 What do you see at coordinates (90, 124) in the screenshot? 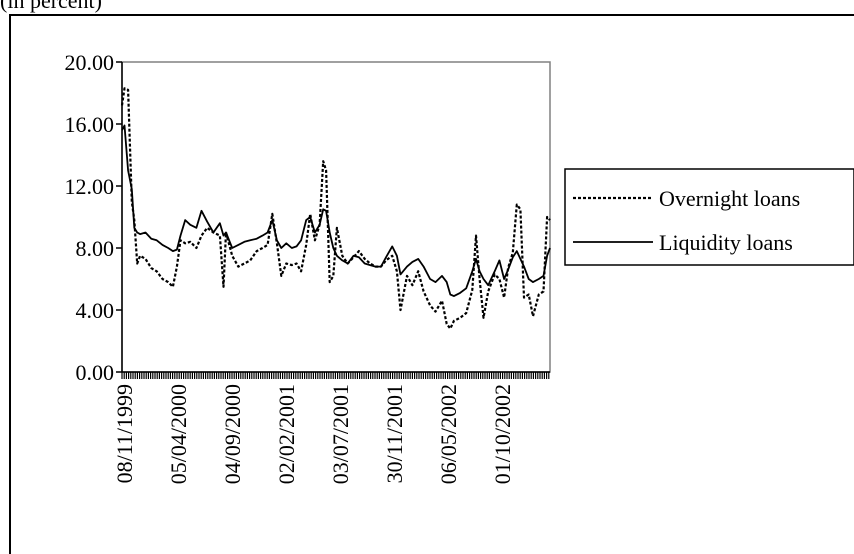
I see `y-tick-label: 16.00` at bounding box center [90, 124].